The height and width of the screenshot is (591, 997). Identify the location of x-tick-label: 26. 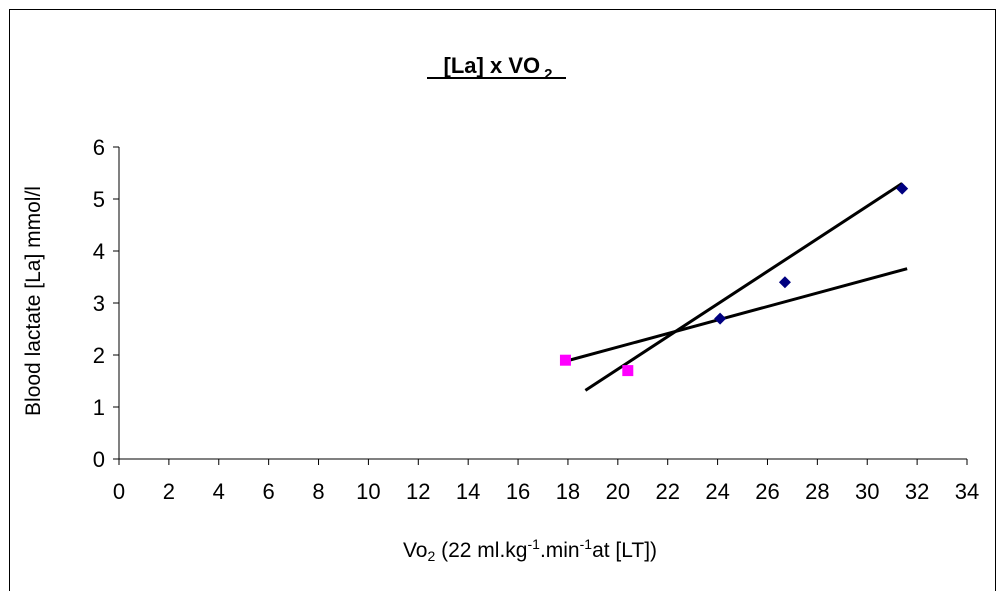
(767, 491).